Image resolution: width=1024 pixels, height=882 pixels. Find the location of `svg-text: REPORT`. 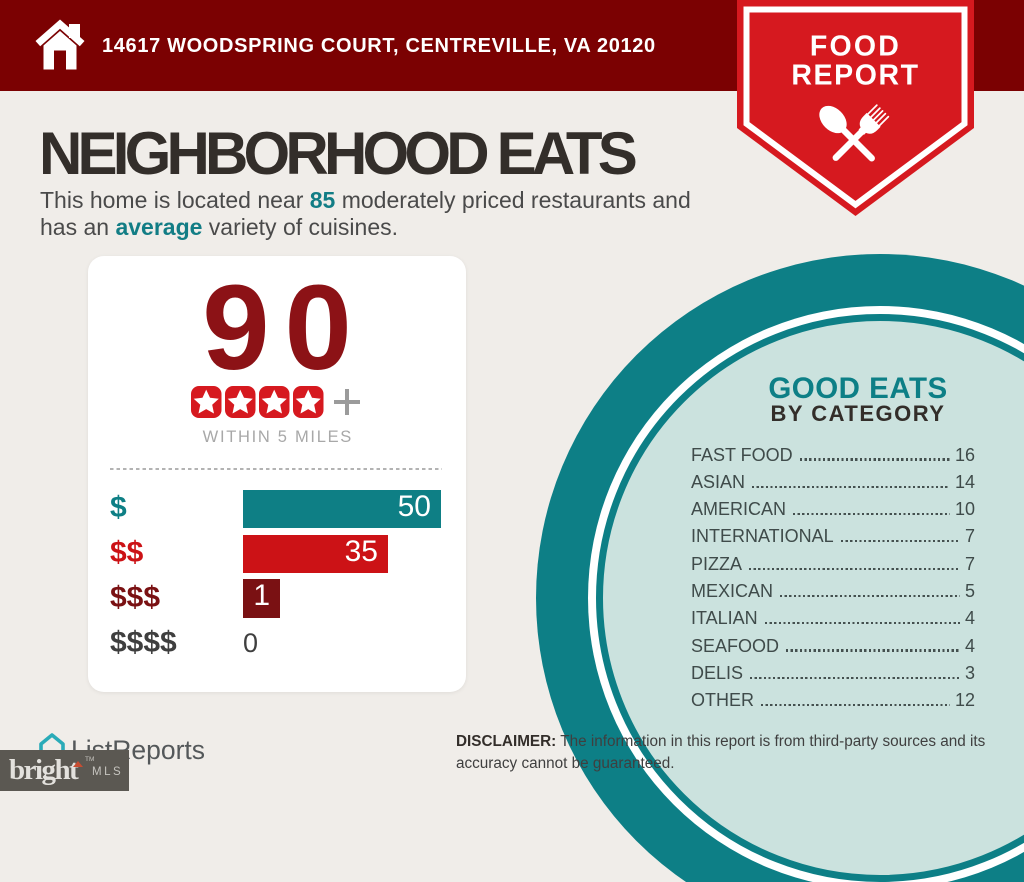

svg-text: REPORT is located at coordinates (855, 76).